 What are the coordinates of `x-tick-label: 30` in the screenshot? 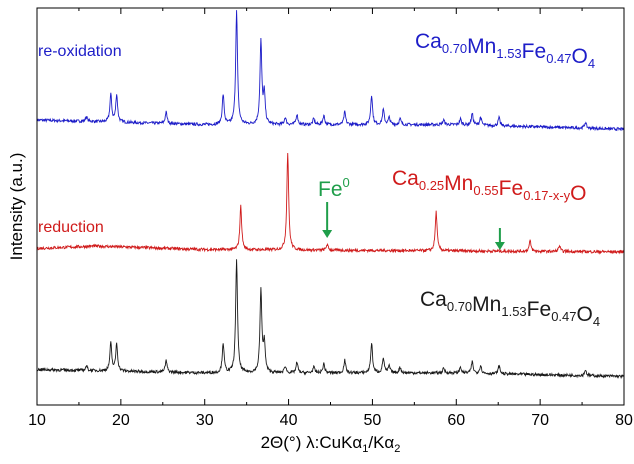 It's located at (205, 420).